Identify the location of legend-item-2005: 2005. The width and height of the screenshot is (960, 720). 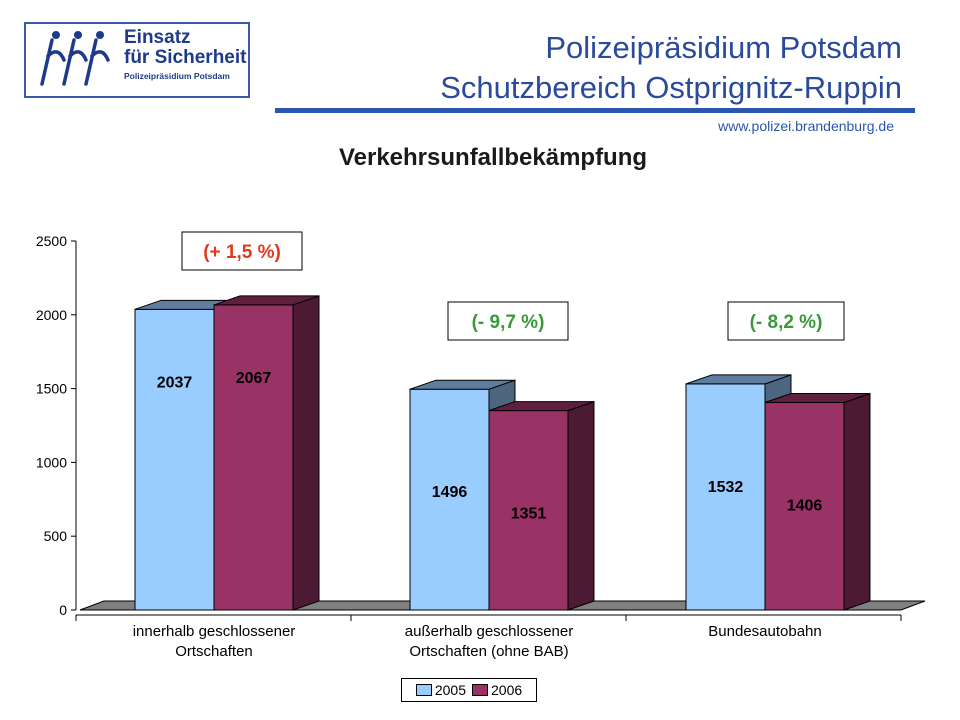
(440, 690).